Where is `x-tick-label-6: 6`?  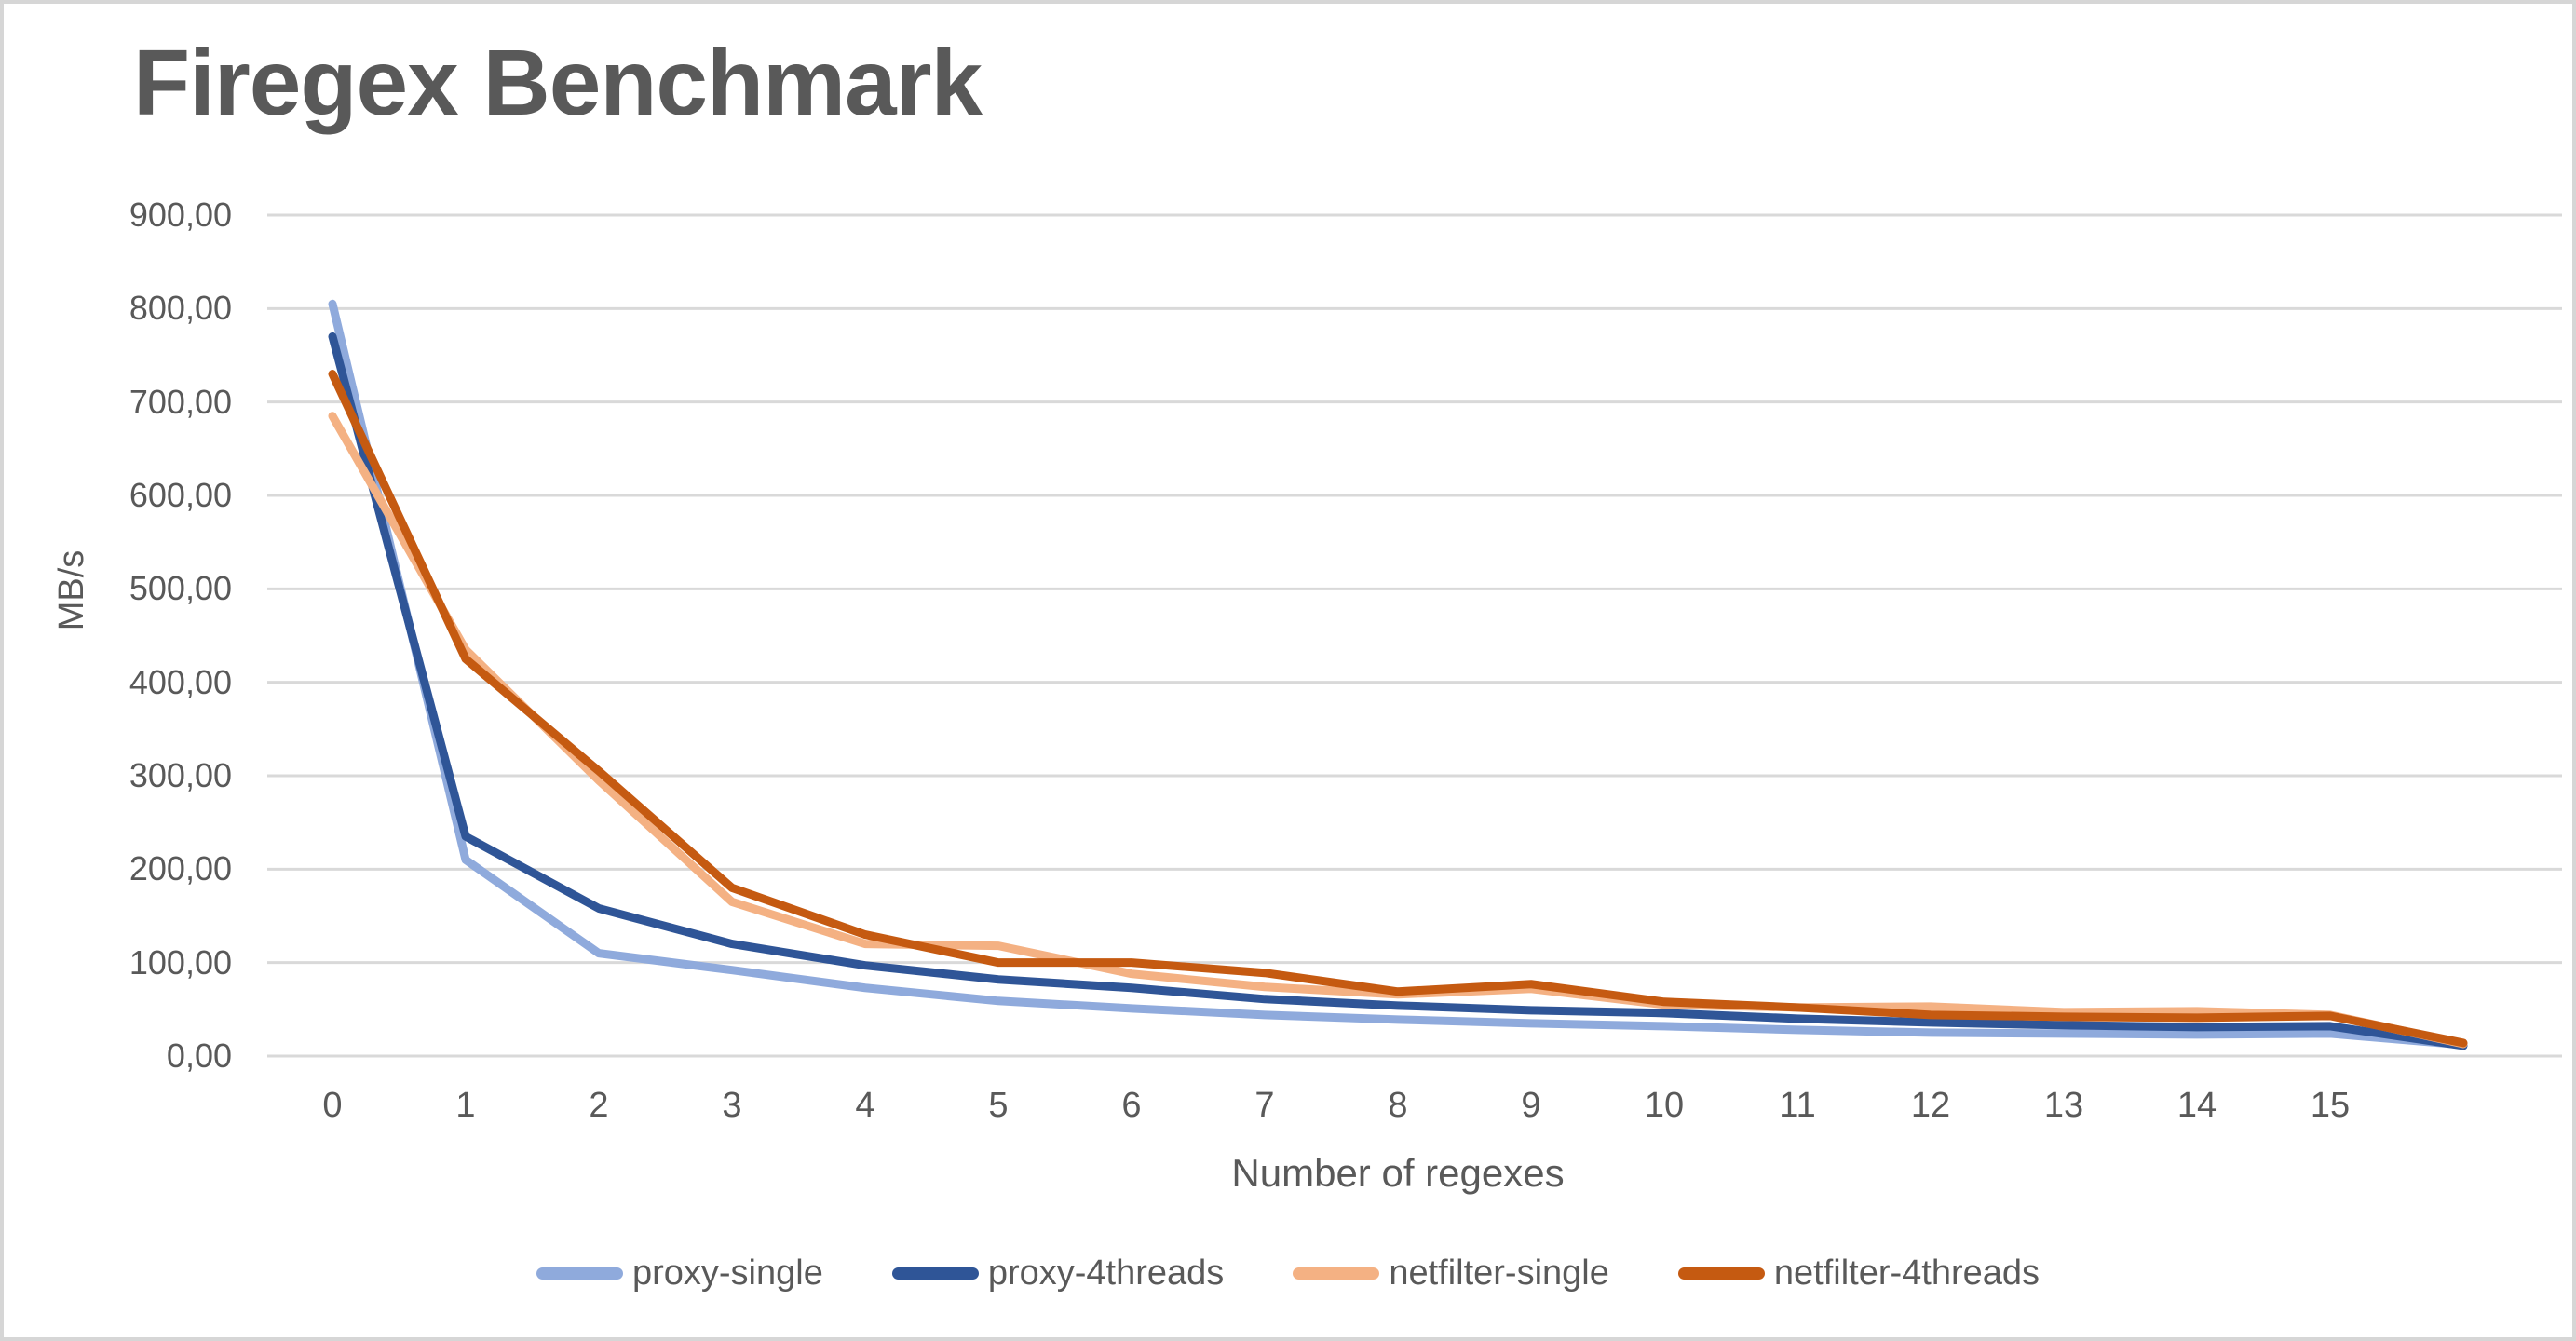 x-tick-label-6: 6 is located at coordinates (1131, 1105).